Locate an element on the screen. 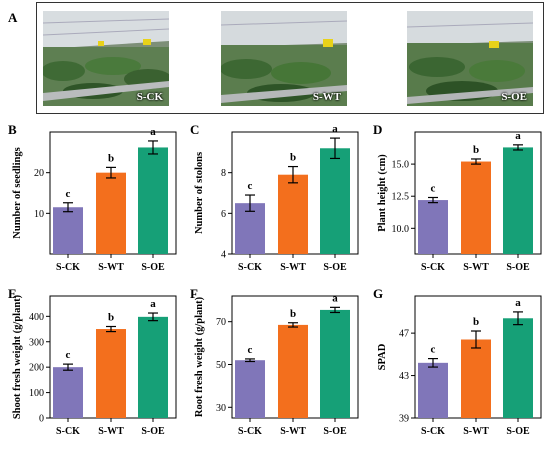  chart-svg: B 10 20 Number of seedlings c S-CK b S-WT a S-OE is located at coordinates (92, 197).